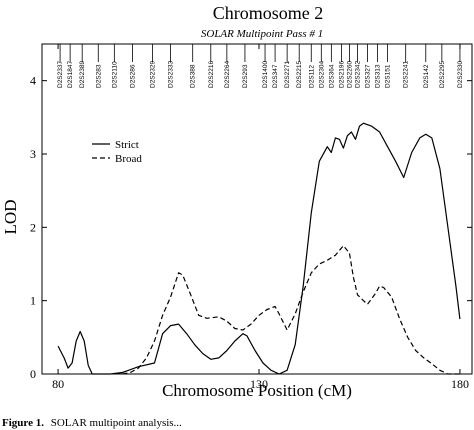 The image size is (474, 430). Describe the element at coordinates (114, 74) in the screenshot. I see `marker-label-4: D2S2110` at that location.